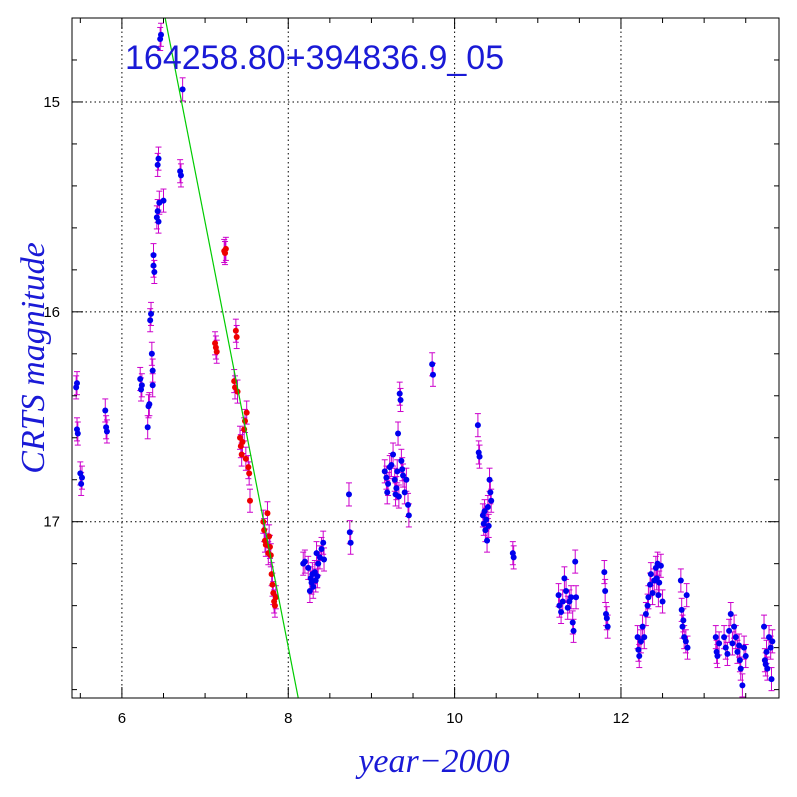  What do you see at coordinates (51, 102) in the screenshot?
I see `y-tick-label: 15` at bounding box center [51, 102].